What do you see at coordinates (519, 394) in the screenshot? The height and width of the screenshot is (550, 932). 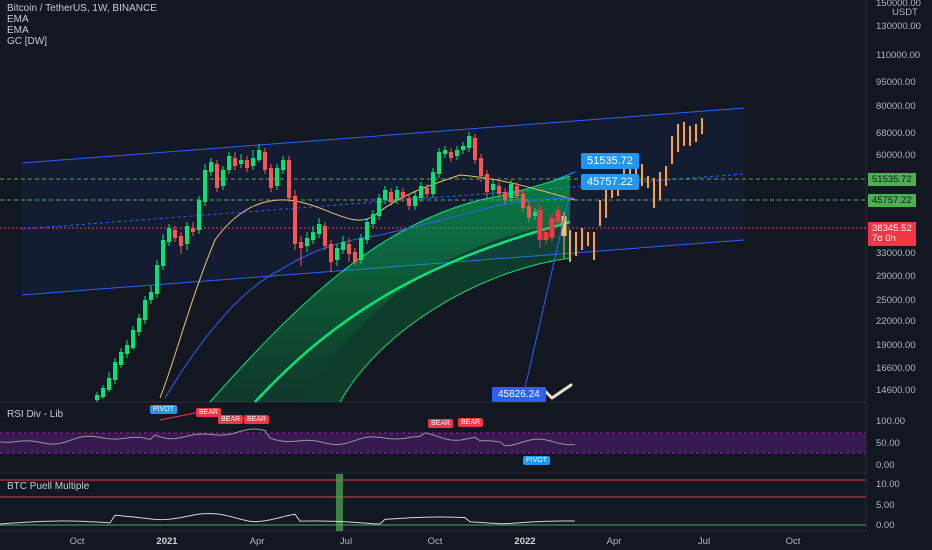 I see `callout-45826: 45826.24` at bounding box center [519, 394].